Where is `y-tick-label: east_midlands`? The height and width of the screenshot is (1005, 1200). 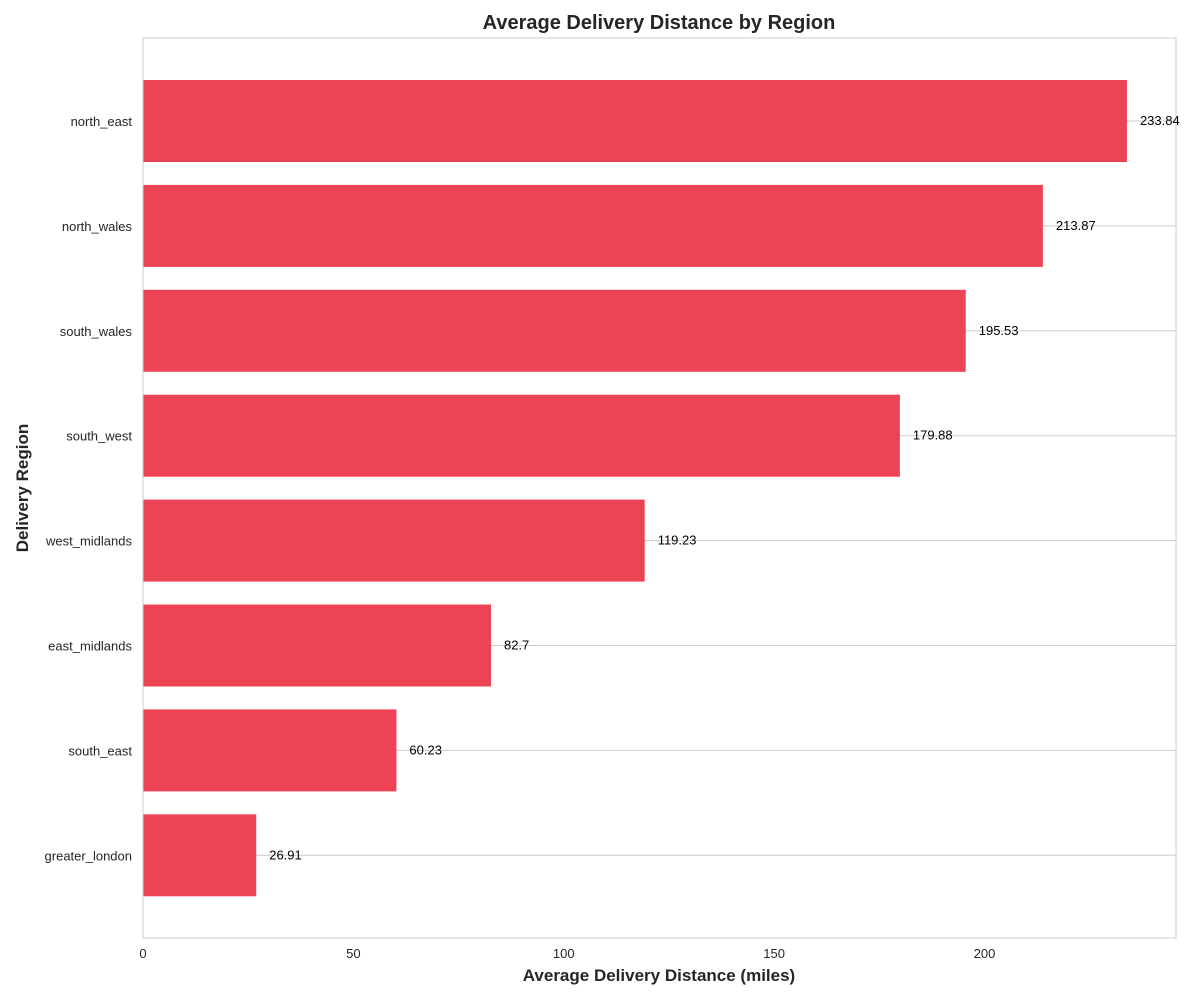 y-tick-label: east_midlands is located at coordinates (90, 646).